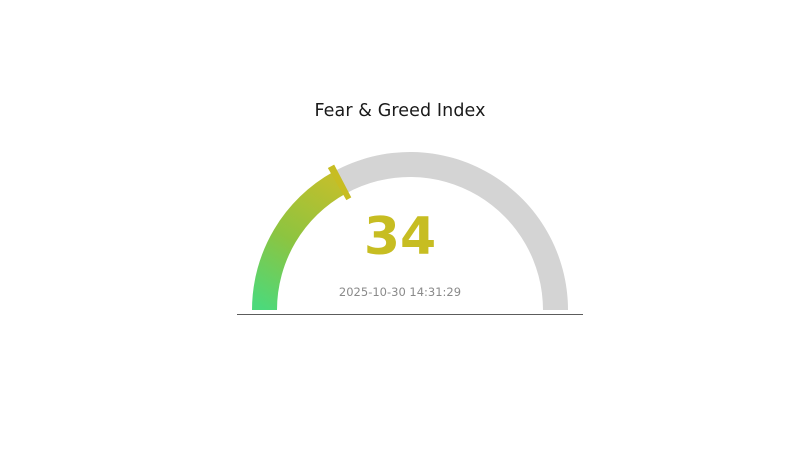  I want to click on gauge-threshold-marker, so click(339, 182).